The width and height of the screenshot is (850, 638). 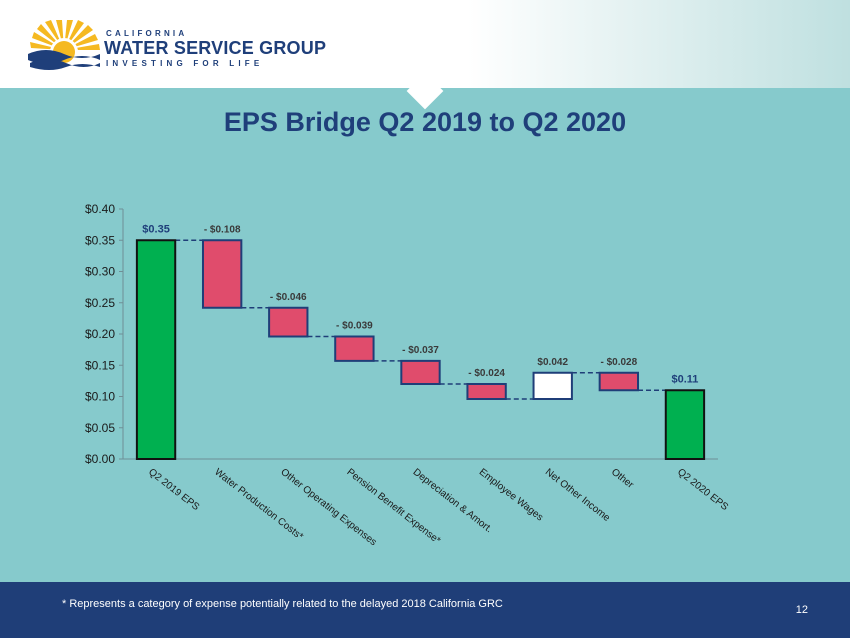 I want to click on y-tick-label: $0.25, so click(x=100, y=303).